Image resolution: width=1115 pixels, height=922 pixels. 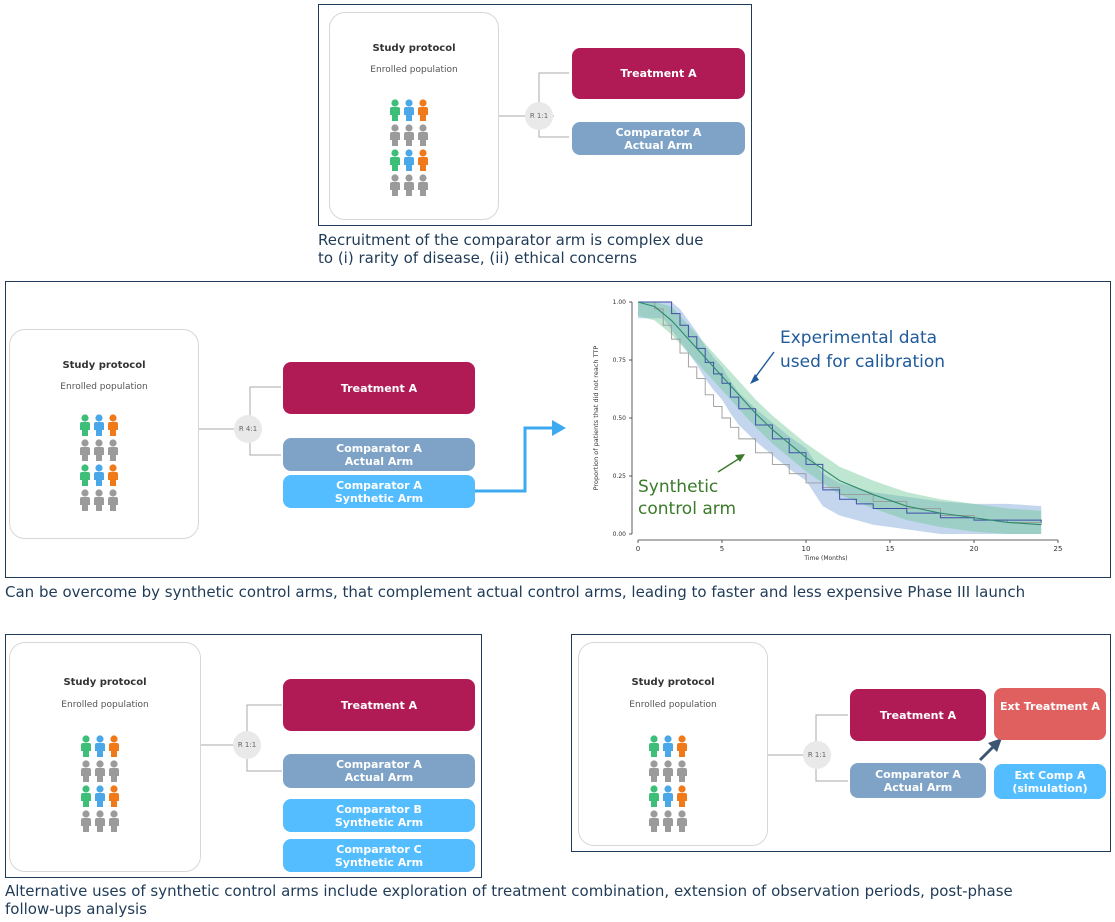 I want to click on arm-label: Actual Arm, so click(x=658, y=145).